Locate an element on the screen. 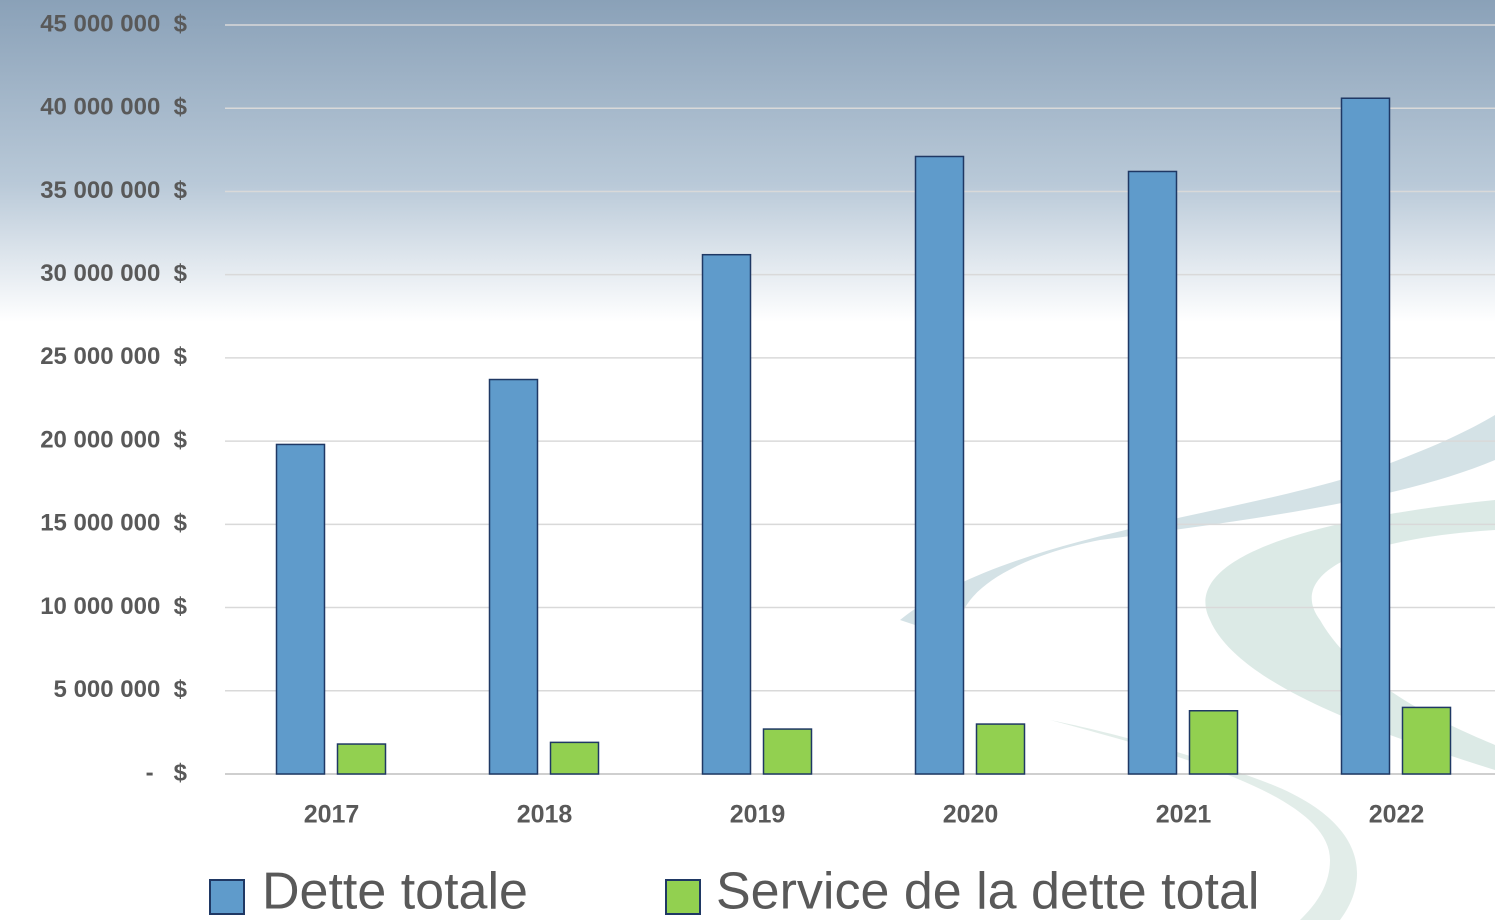 This screenshot has width=1495, height=920. x-tick-label: 2018 is located at coordinates (545, 815).